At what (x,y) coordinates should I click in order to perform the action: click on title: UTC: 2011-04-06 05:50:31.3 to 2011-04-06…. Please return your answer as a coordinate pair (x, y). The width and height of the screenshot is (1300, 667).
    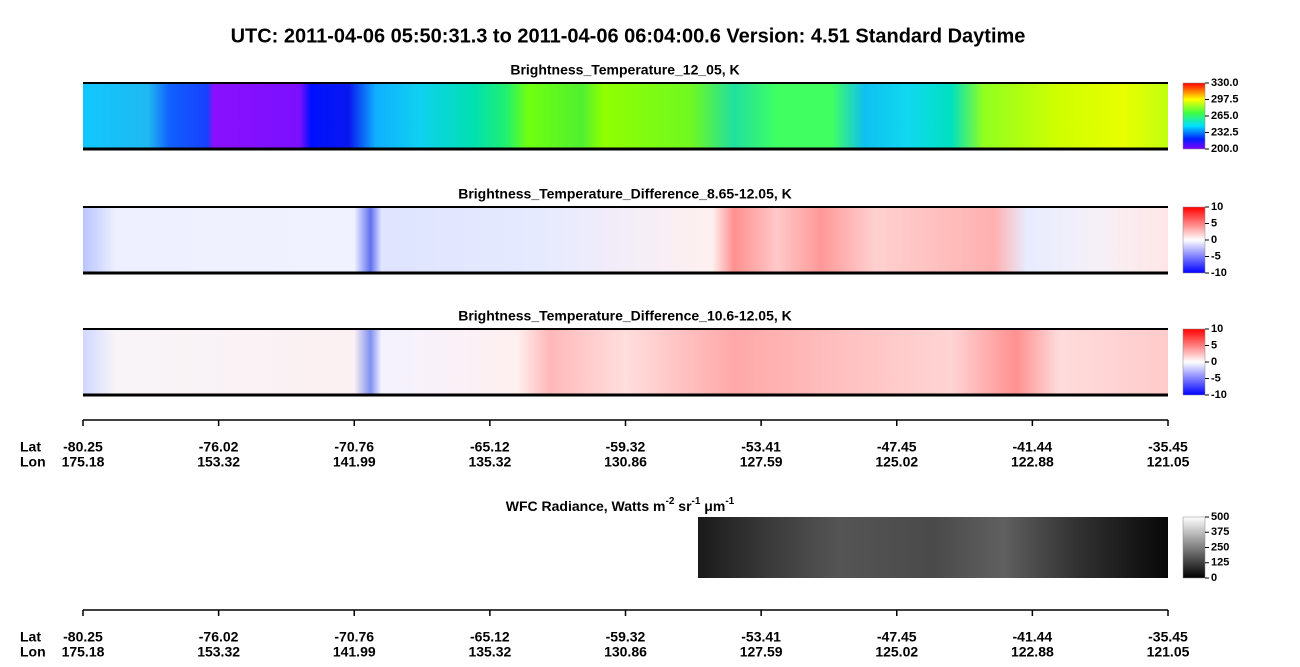
    Looking at the image, I should click on (628, 36).